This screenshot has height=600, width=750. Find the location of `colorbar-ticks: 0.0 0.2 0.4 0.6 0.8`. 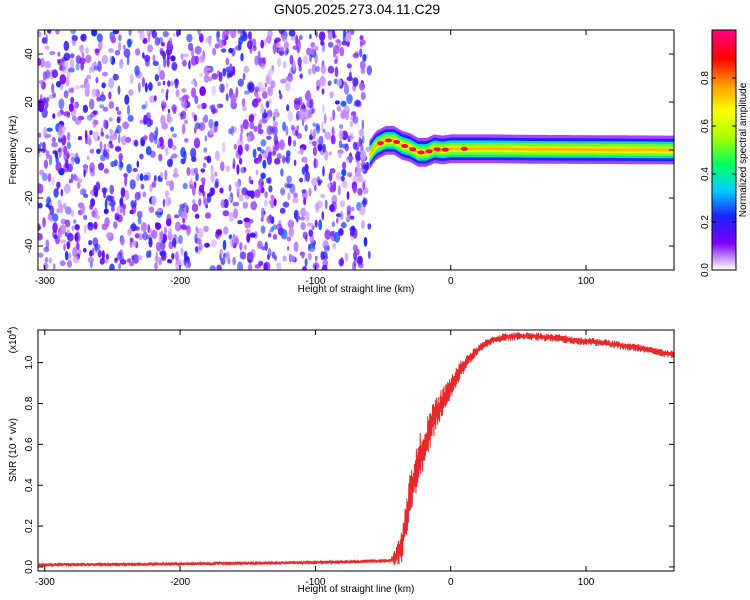

colorbar-ticks: 0.0 0.2 0.4 0.6 0.8 is located at coordinates (718, 174).